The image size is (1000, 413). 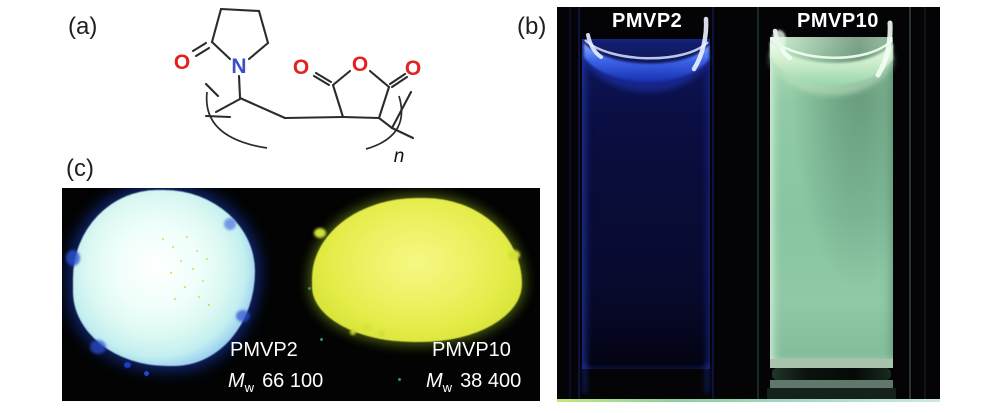 What do you see at coordinates (646, 54) in the screenshot?
I see `pmvp2-meniscus` at bounding box center [646, 54].